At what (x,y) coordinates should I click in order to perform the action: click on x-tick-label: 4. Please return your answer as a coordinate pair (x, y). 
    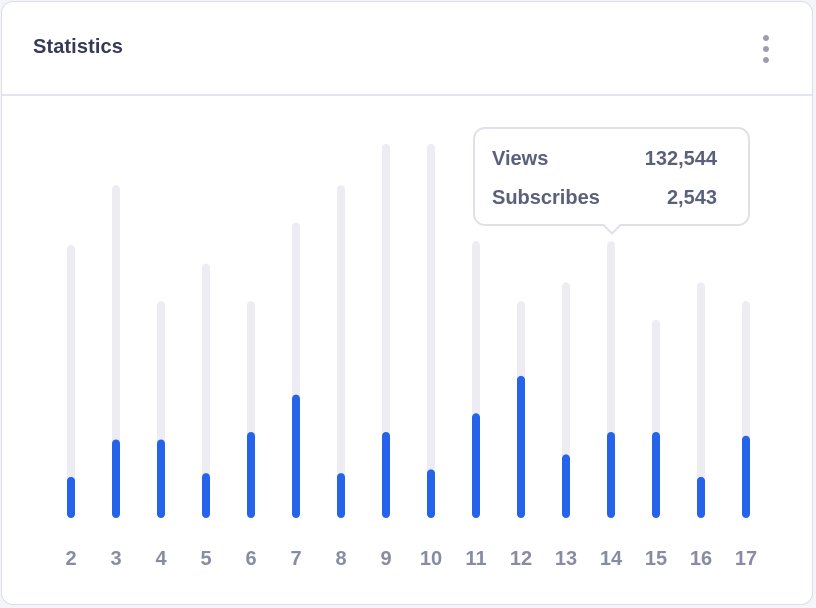
    Looking at the image, I should click on (161, 559).